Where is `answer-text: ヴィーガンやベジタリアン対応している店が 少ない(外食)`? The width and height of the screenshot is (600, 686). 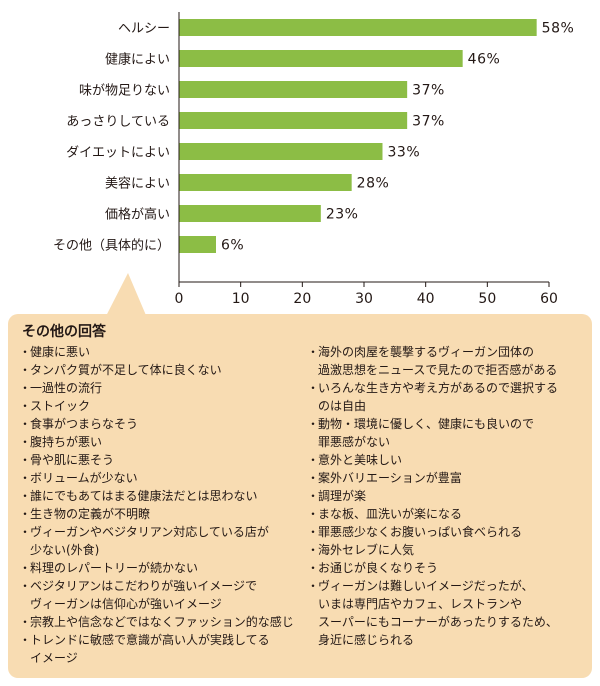 answer-text: ヴィーガンやベジタリアン対応している店が 少ない(外食) is located at coordinates (149, 541).